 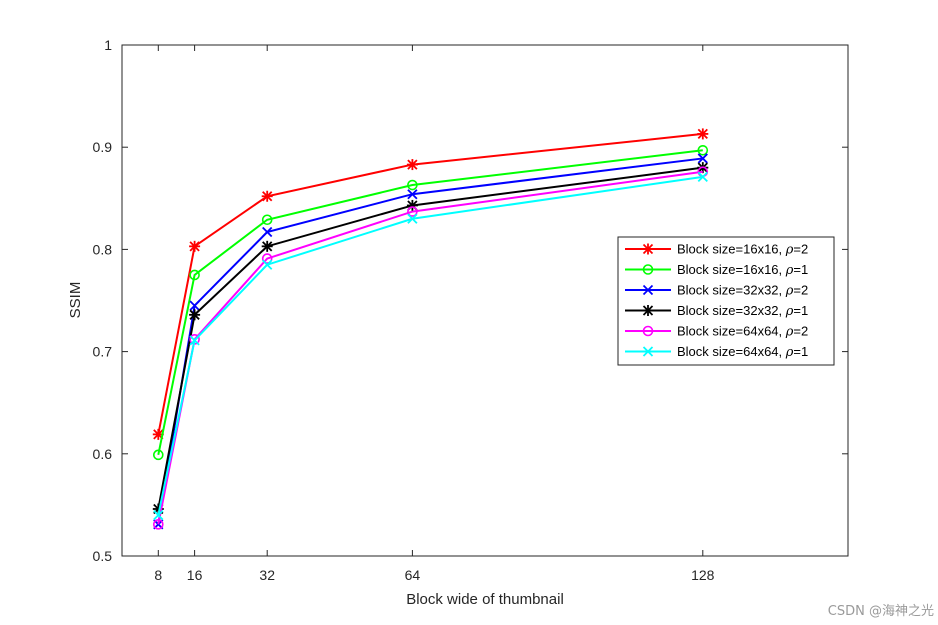 I want to click on x-tick-label: 32, so click(x=267, y=575).